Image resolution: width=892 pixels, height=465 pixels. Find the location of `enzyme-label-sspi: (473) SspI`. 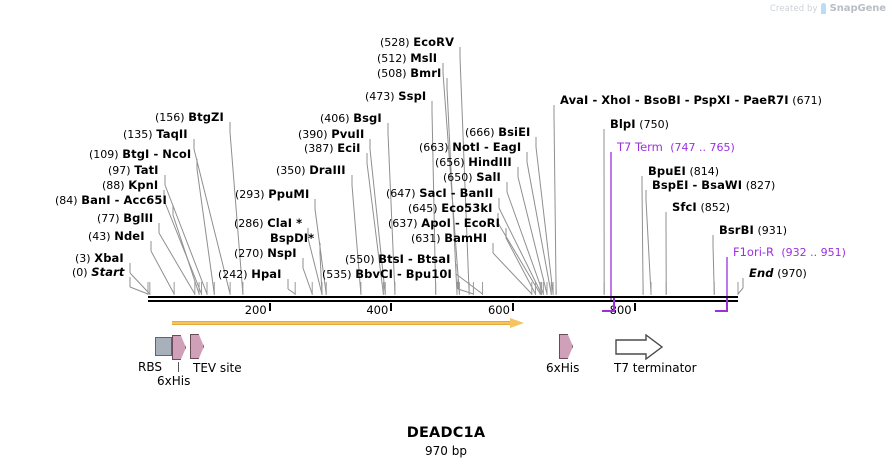

enzyme-label-sspi: (473) SspI is located at coordinates (395, 96).